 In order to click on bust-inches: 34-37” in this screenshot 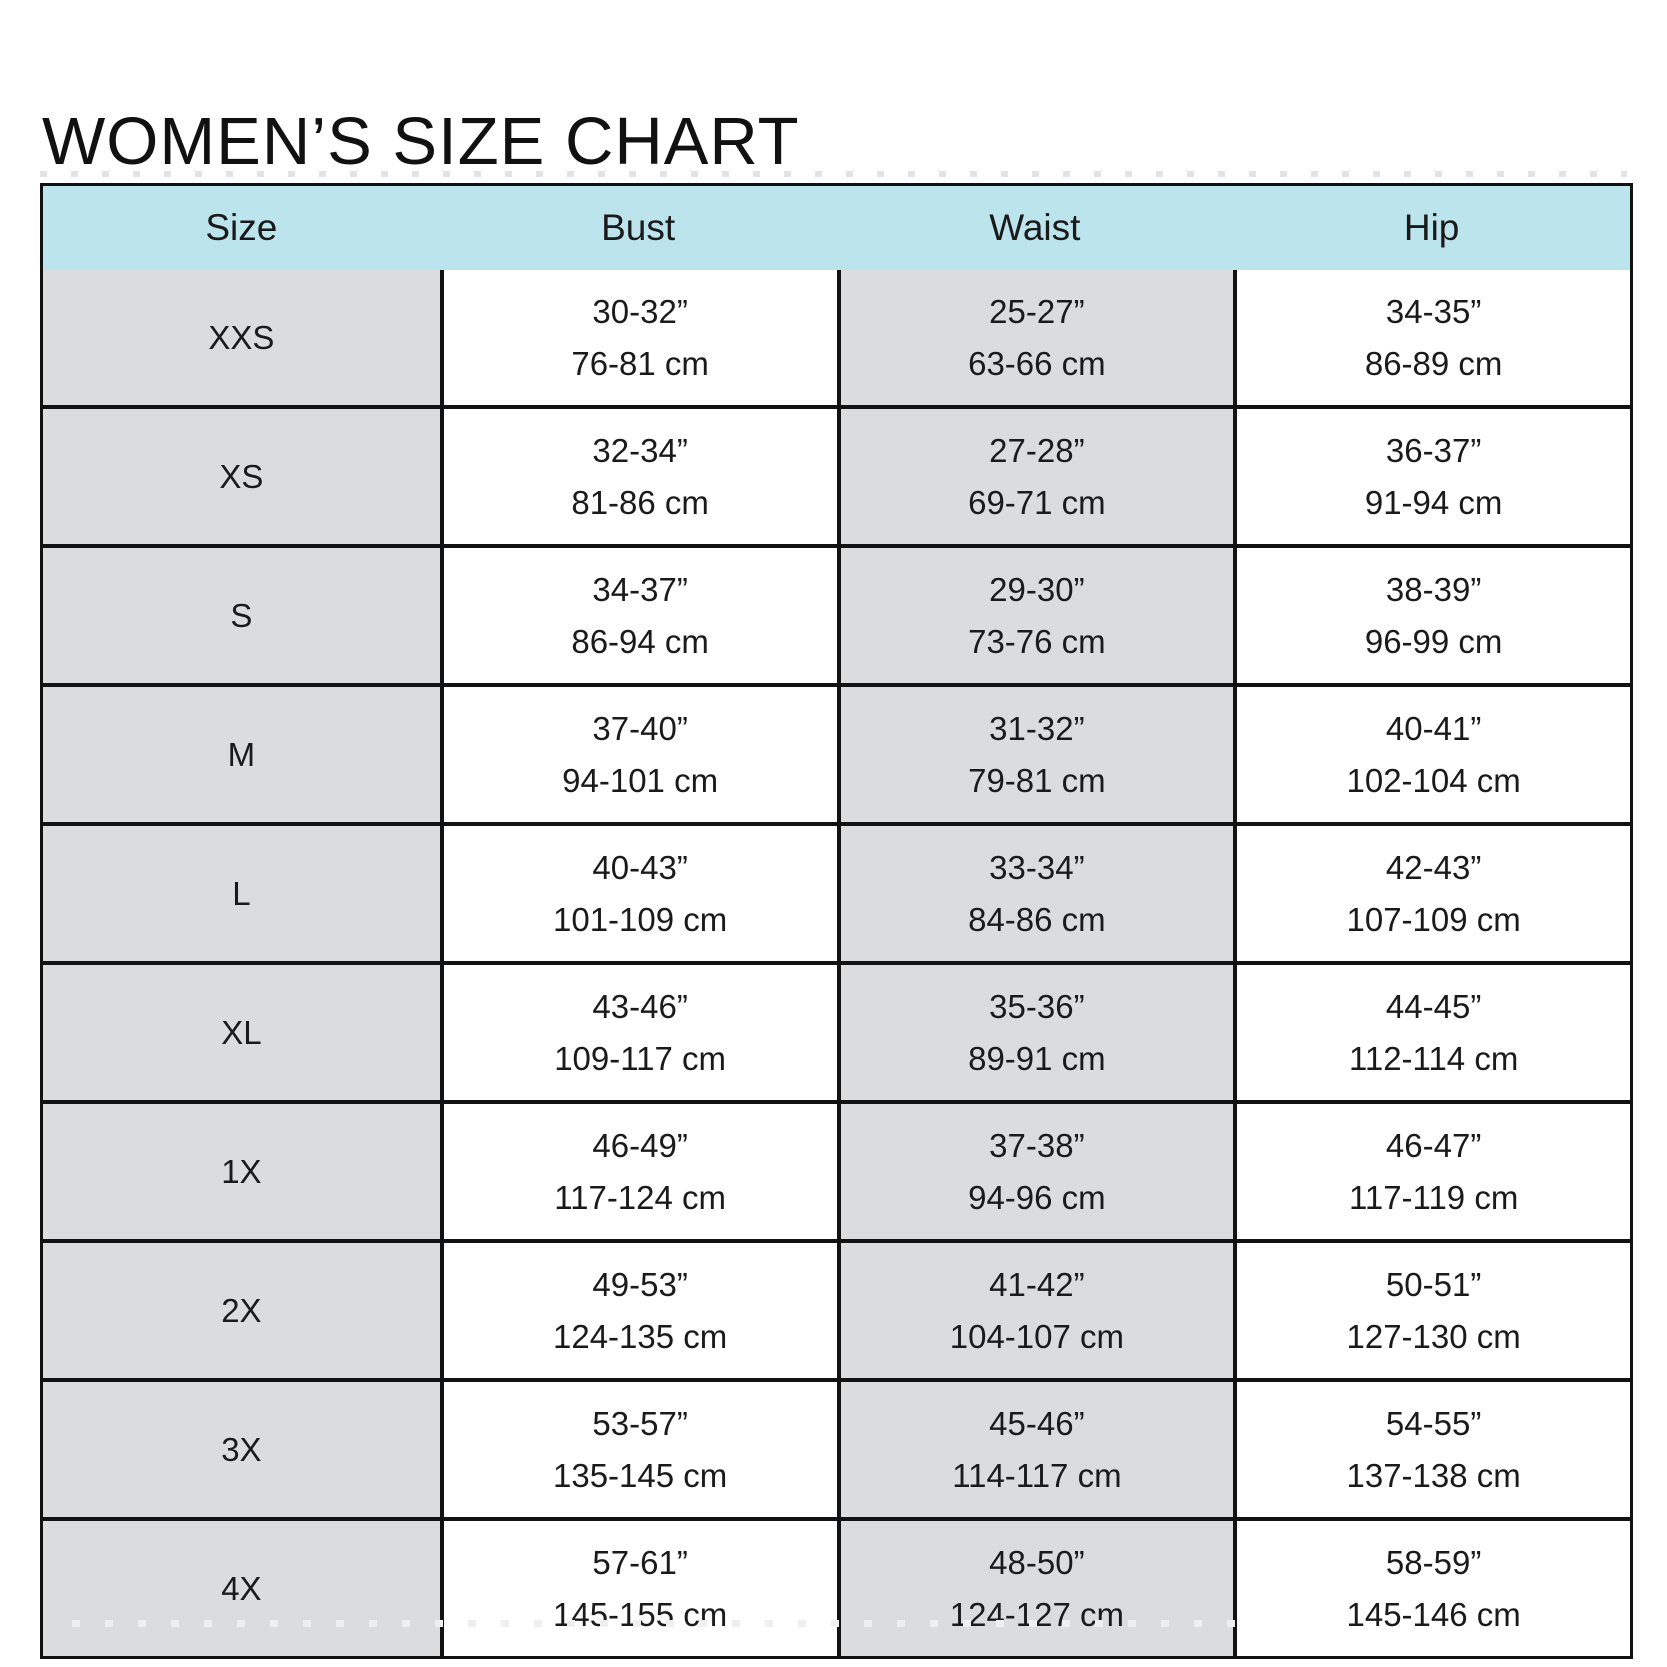, I will do `click(640, 590)`.